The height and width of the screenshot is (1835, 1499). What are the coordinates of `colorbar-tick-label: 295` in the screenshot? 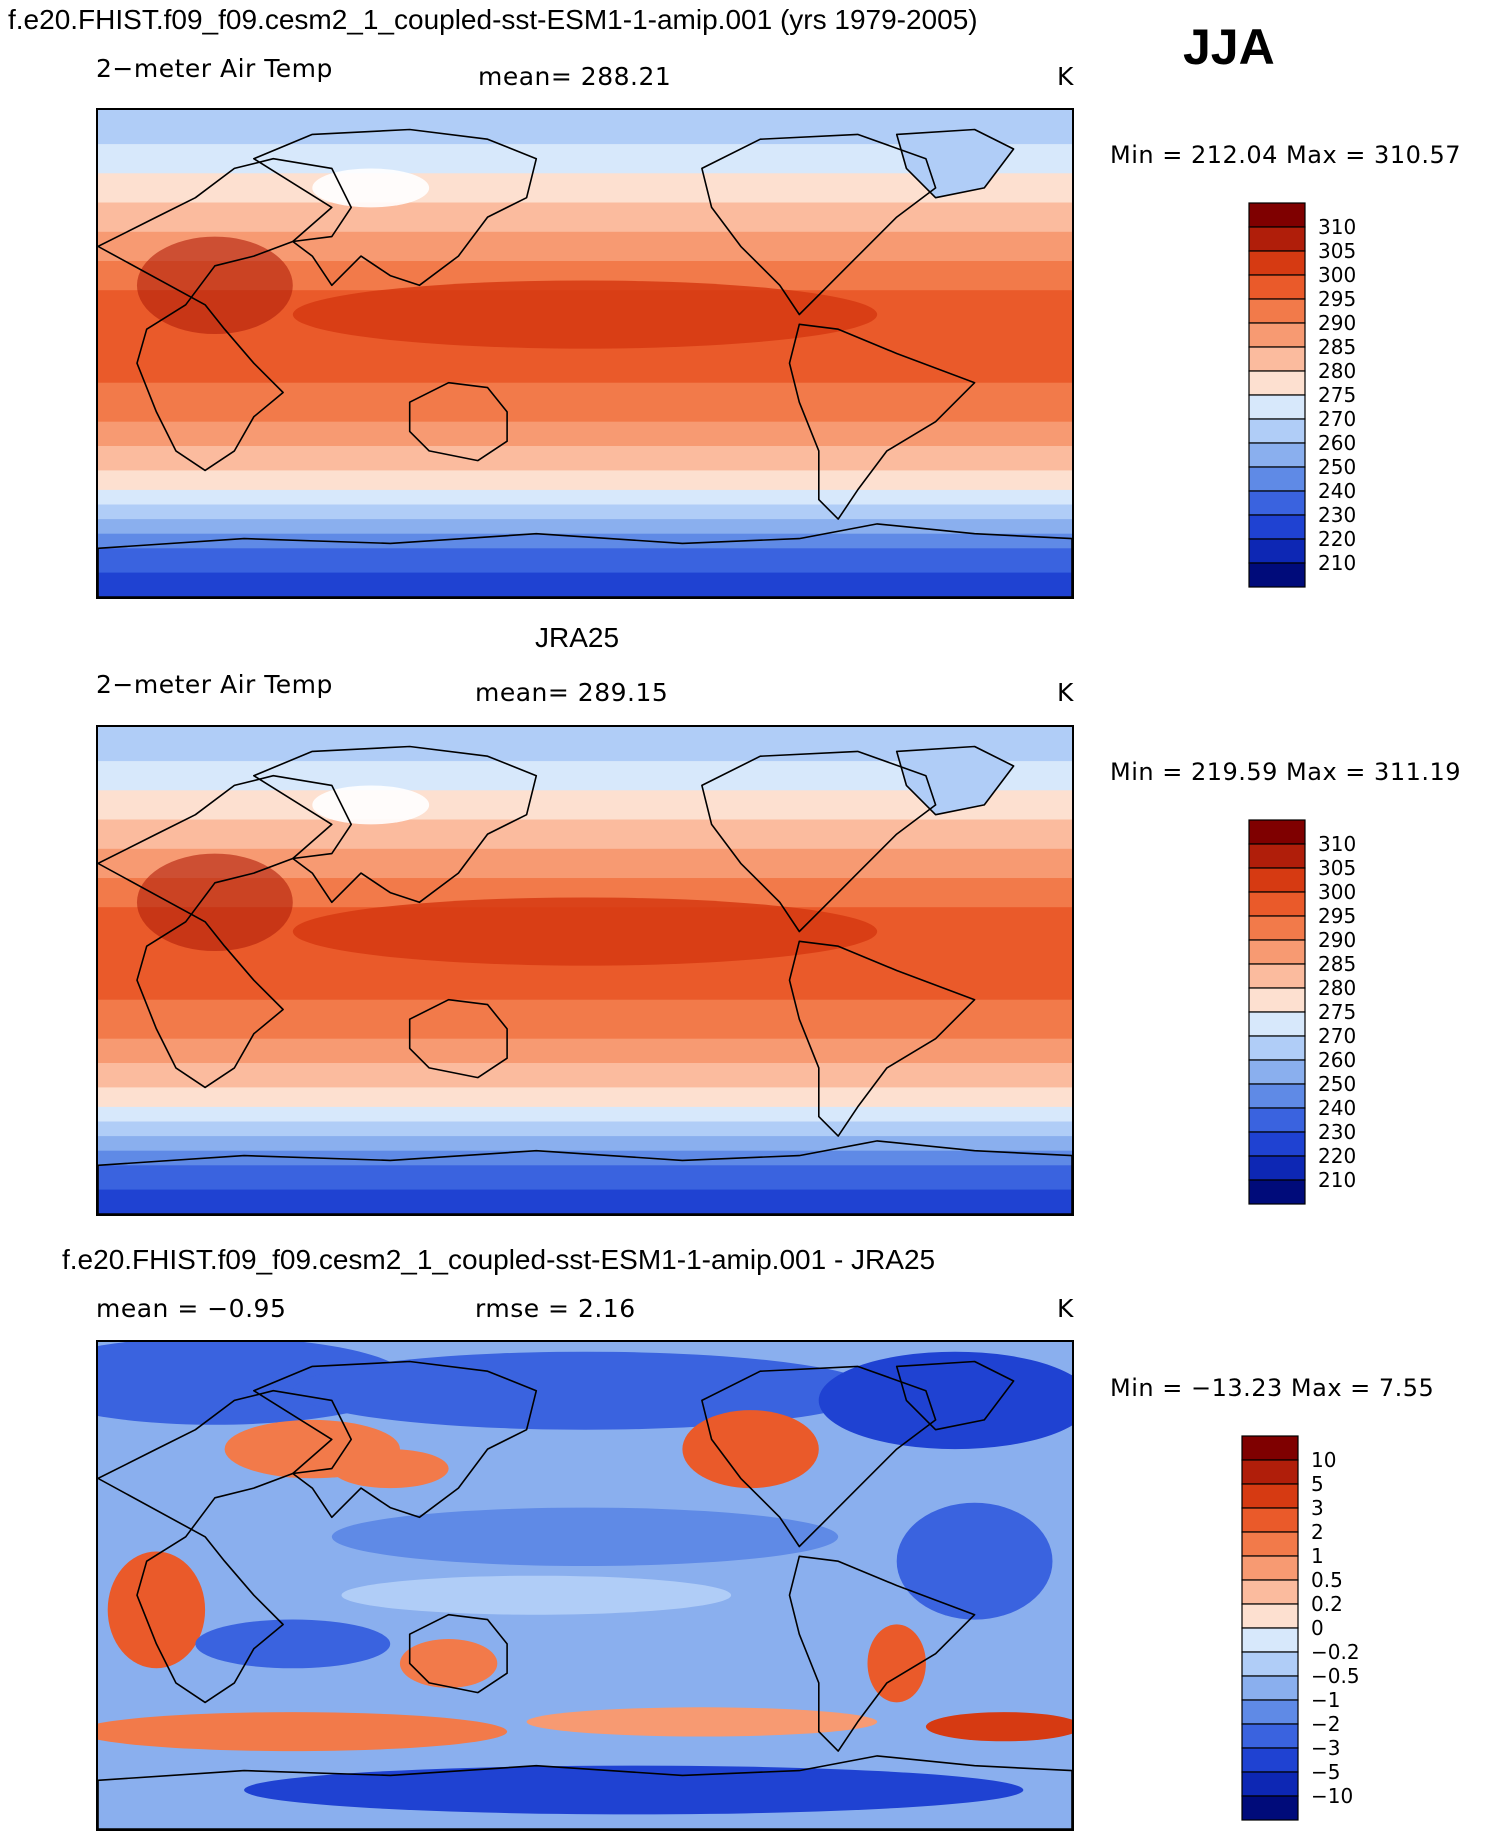 It's located at (1337, 916).